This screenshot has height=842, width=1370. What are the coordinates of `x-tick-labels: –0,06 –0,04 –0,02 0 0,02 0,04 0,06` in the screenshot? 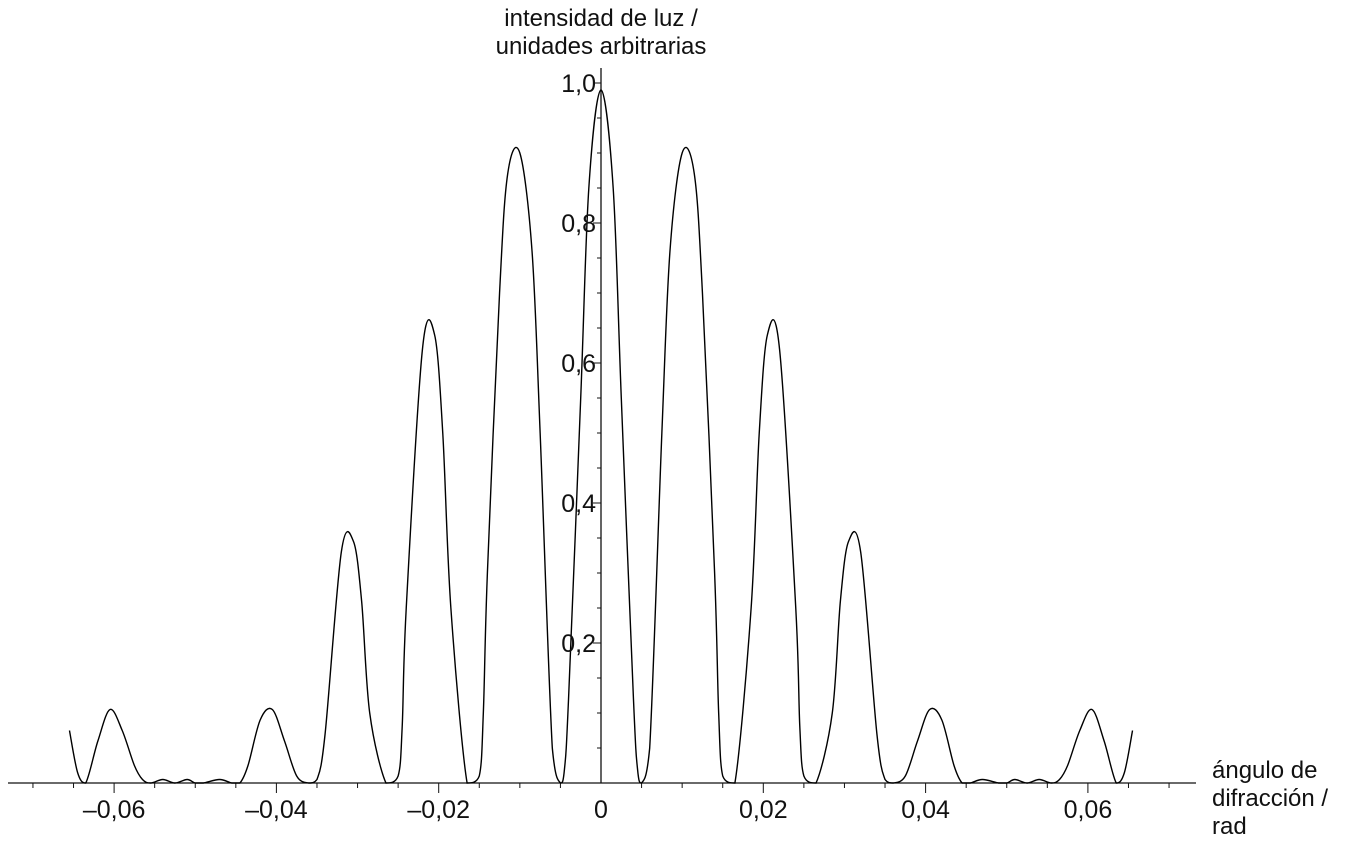 It's located at (597, 810).